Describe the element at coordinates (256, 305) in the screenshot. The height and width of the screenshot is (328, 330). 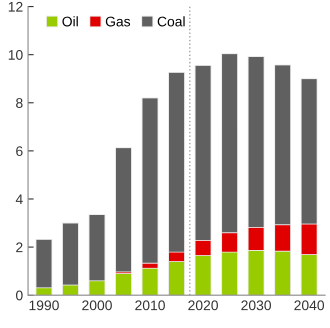
I see `x-tick-label: 2030` at that location.